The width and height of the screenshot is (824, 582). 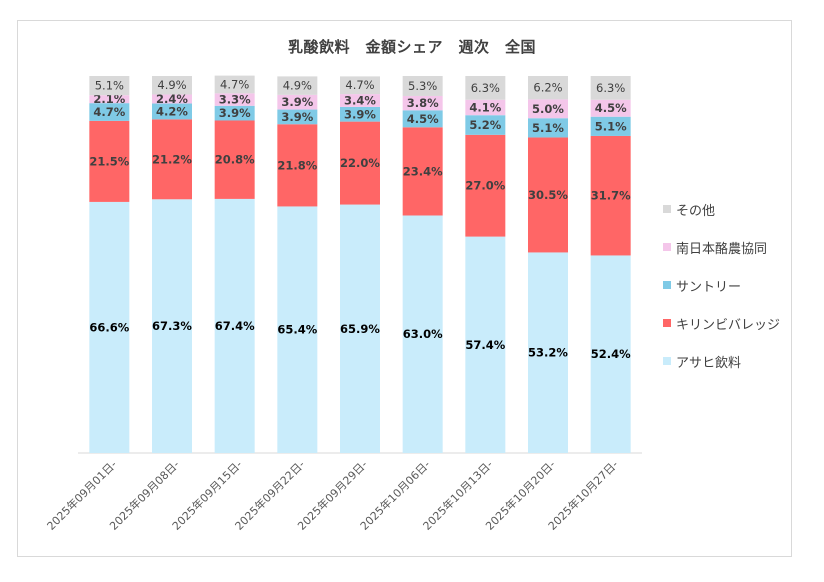 I want to click on data-label: 2.1%, so click(x=109, y=99).